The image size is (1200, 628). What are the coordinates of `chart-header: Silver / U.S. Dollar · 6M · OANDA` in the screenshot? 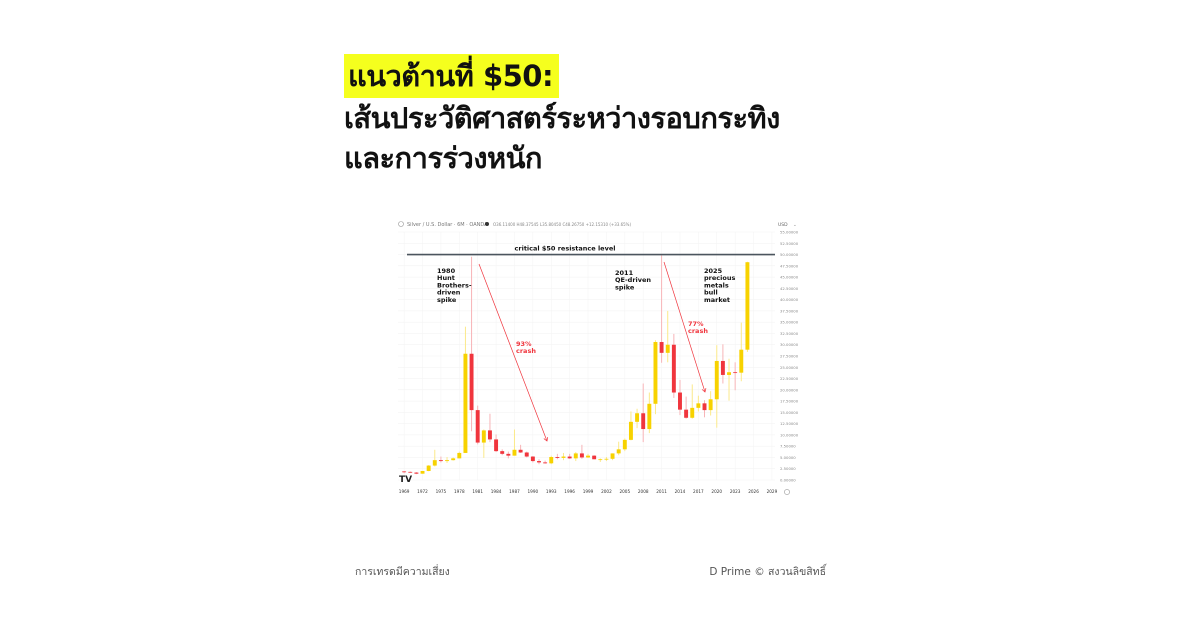 It's located at (447, 225).